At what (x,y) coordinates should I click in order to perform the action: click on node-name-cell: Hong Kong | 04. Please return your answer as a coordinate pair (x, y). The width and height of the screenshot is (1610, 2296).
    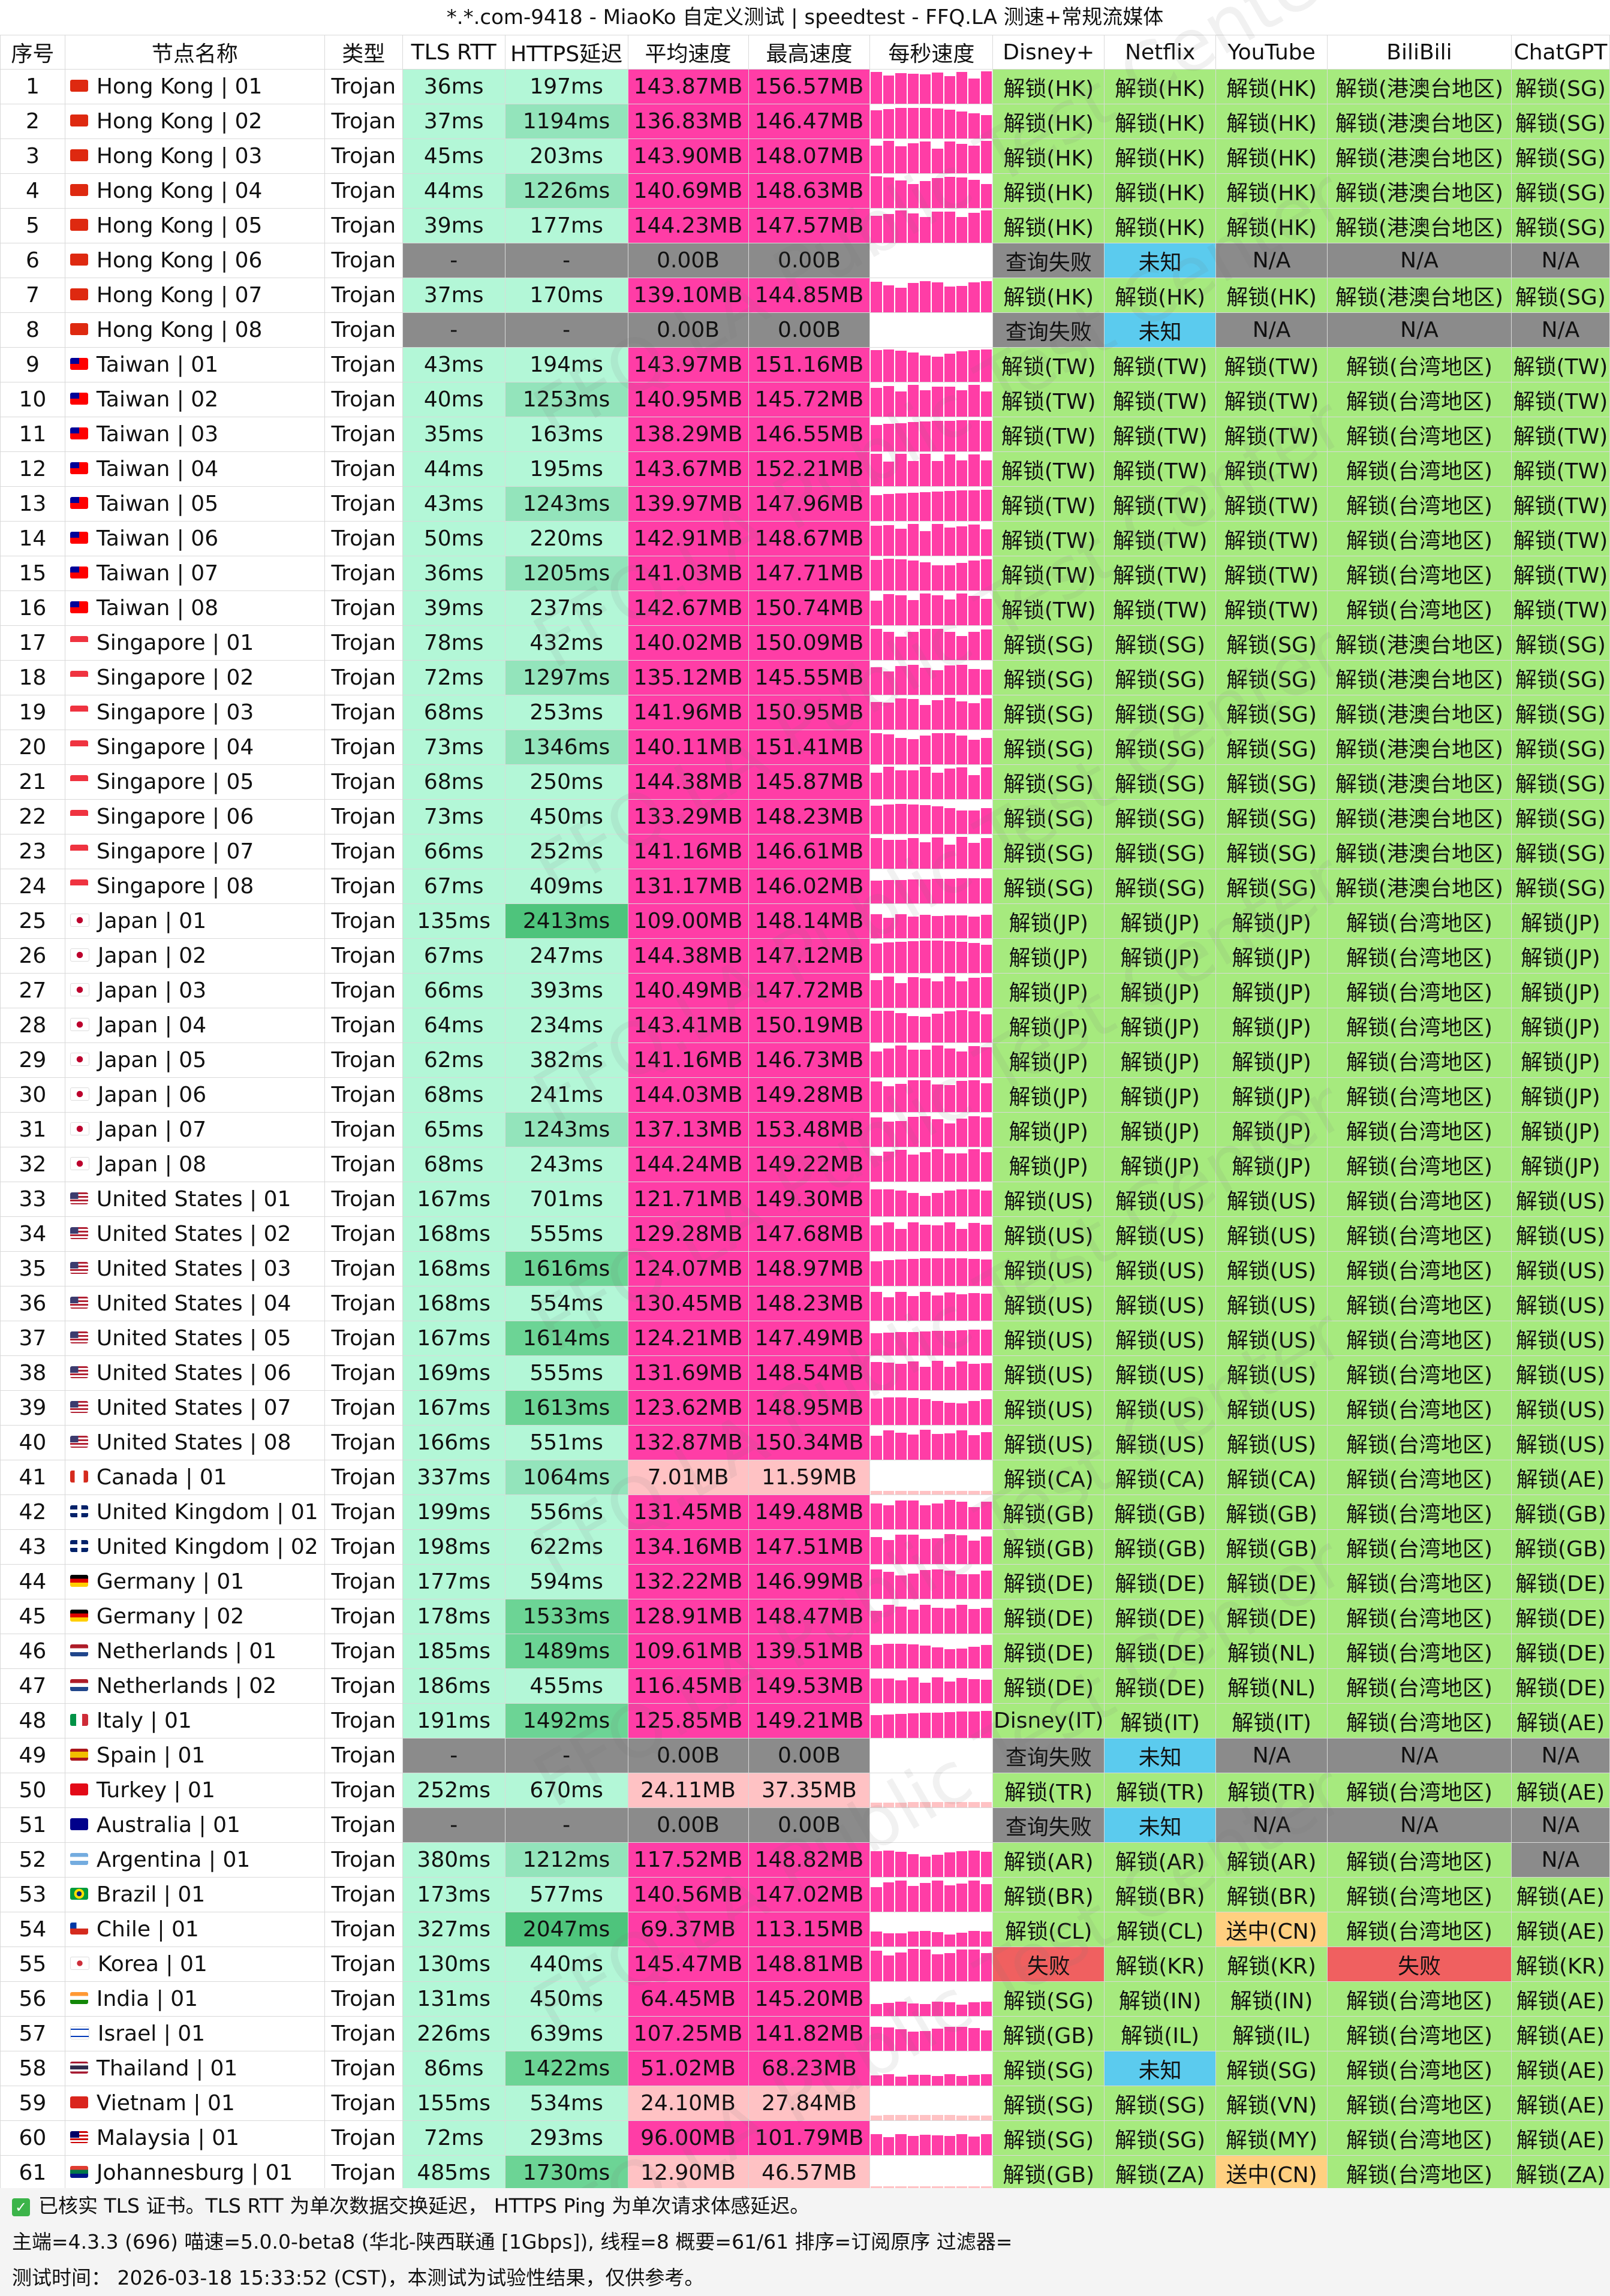
    Looking at the image, I should click on (195, 191).